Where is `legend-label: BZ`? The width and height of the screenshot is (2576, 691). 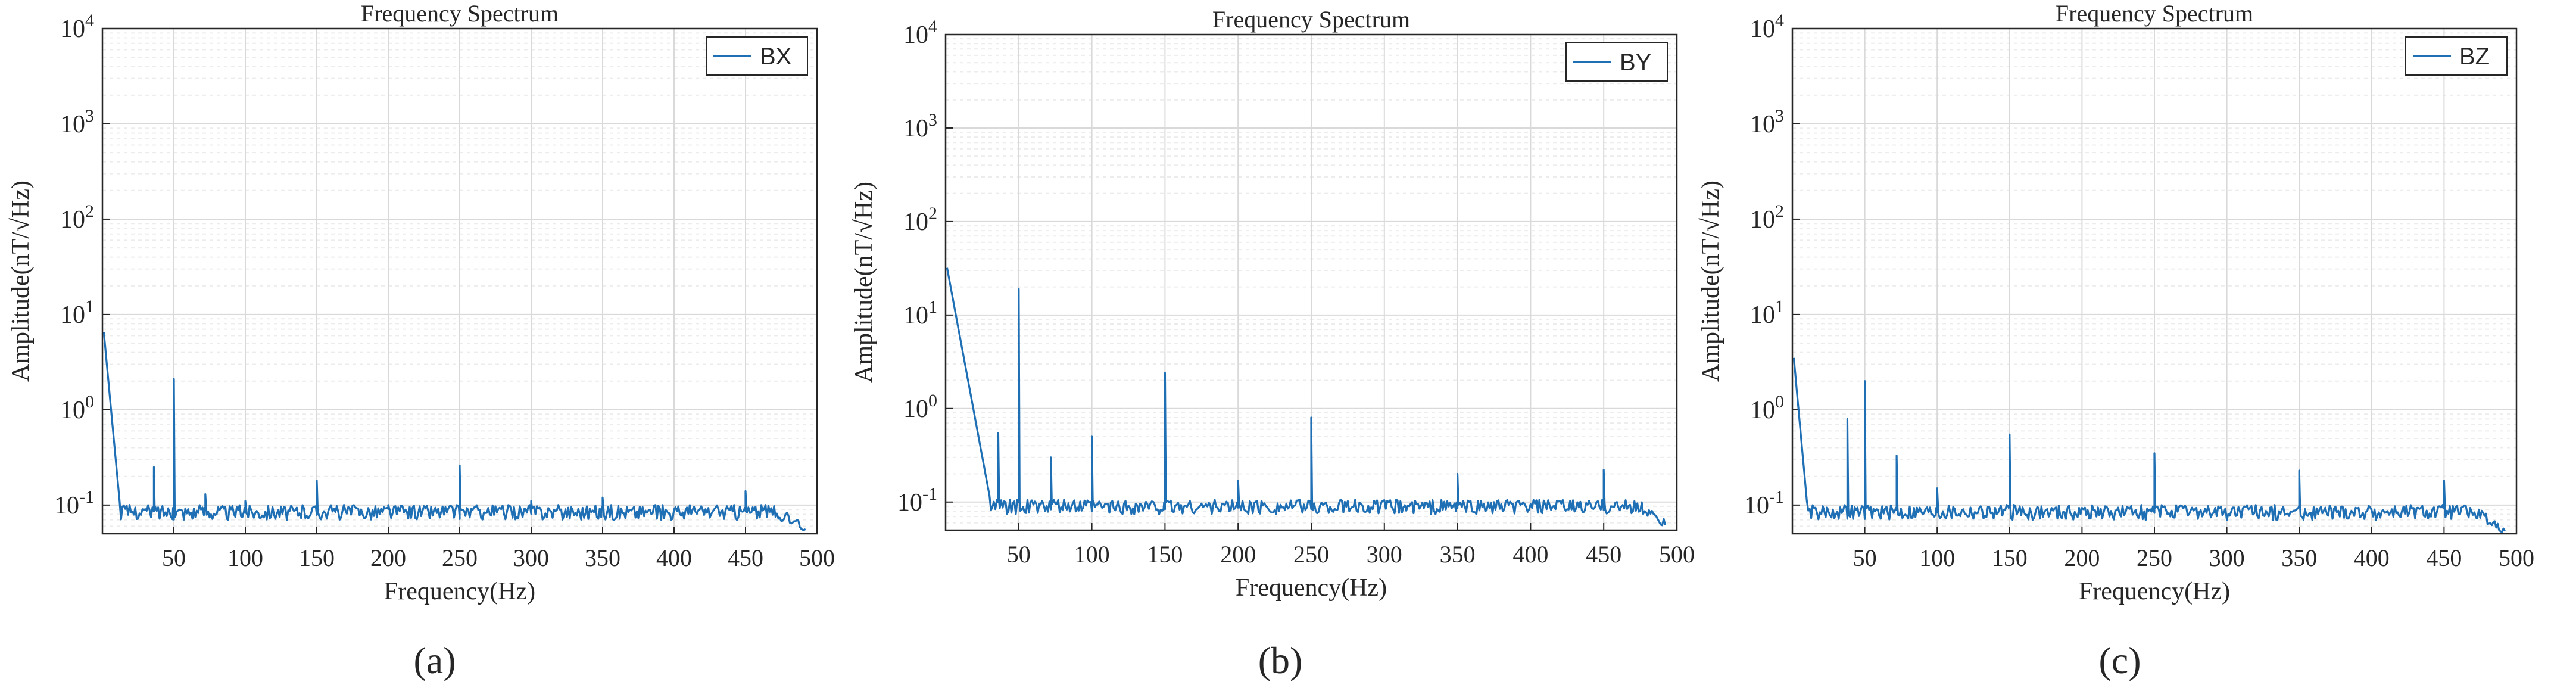
legend-label: BZ is located at coordinates (2474, 56).